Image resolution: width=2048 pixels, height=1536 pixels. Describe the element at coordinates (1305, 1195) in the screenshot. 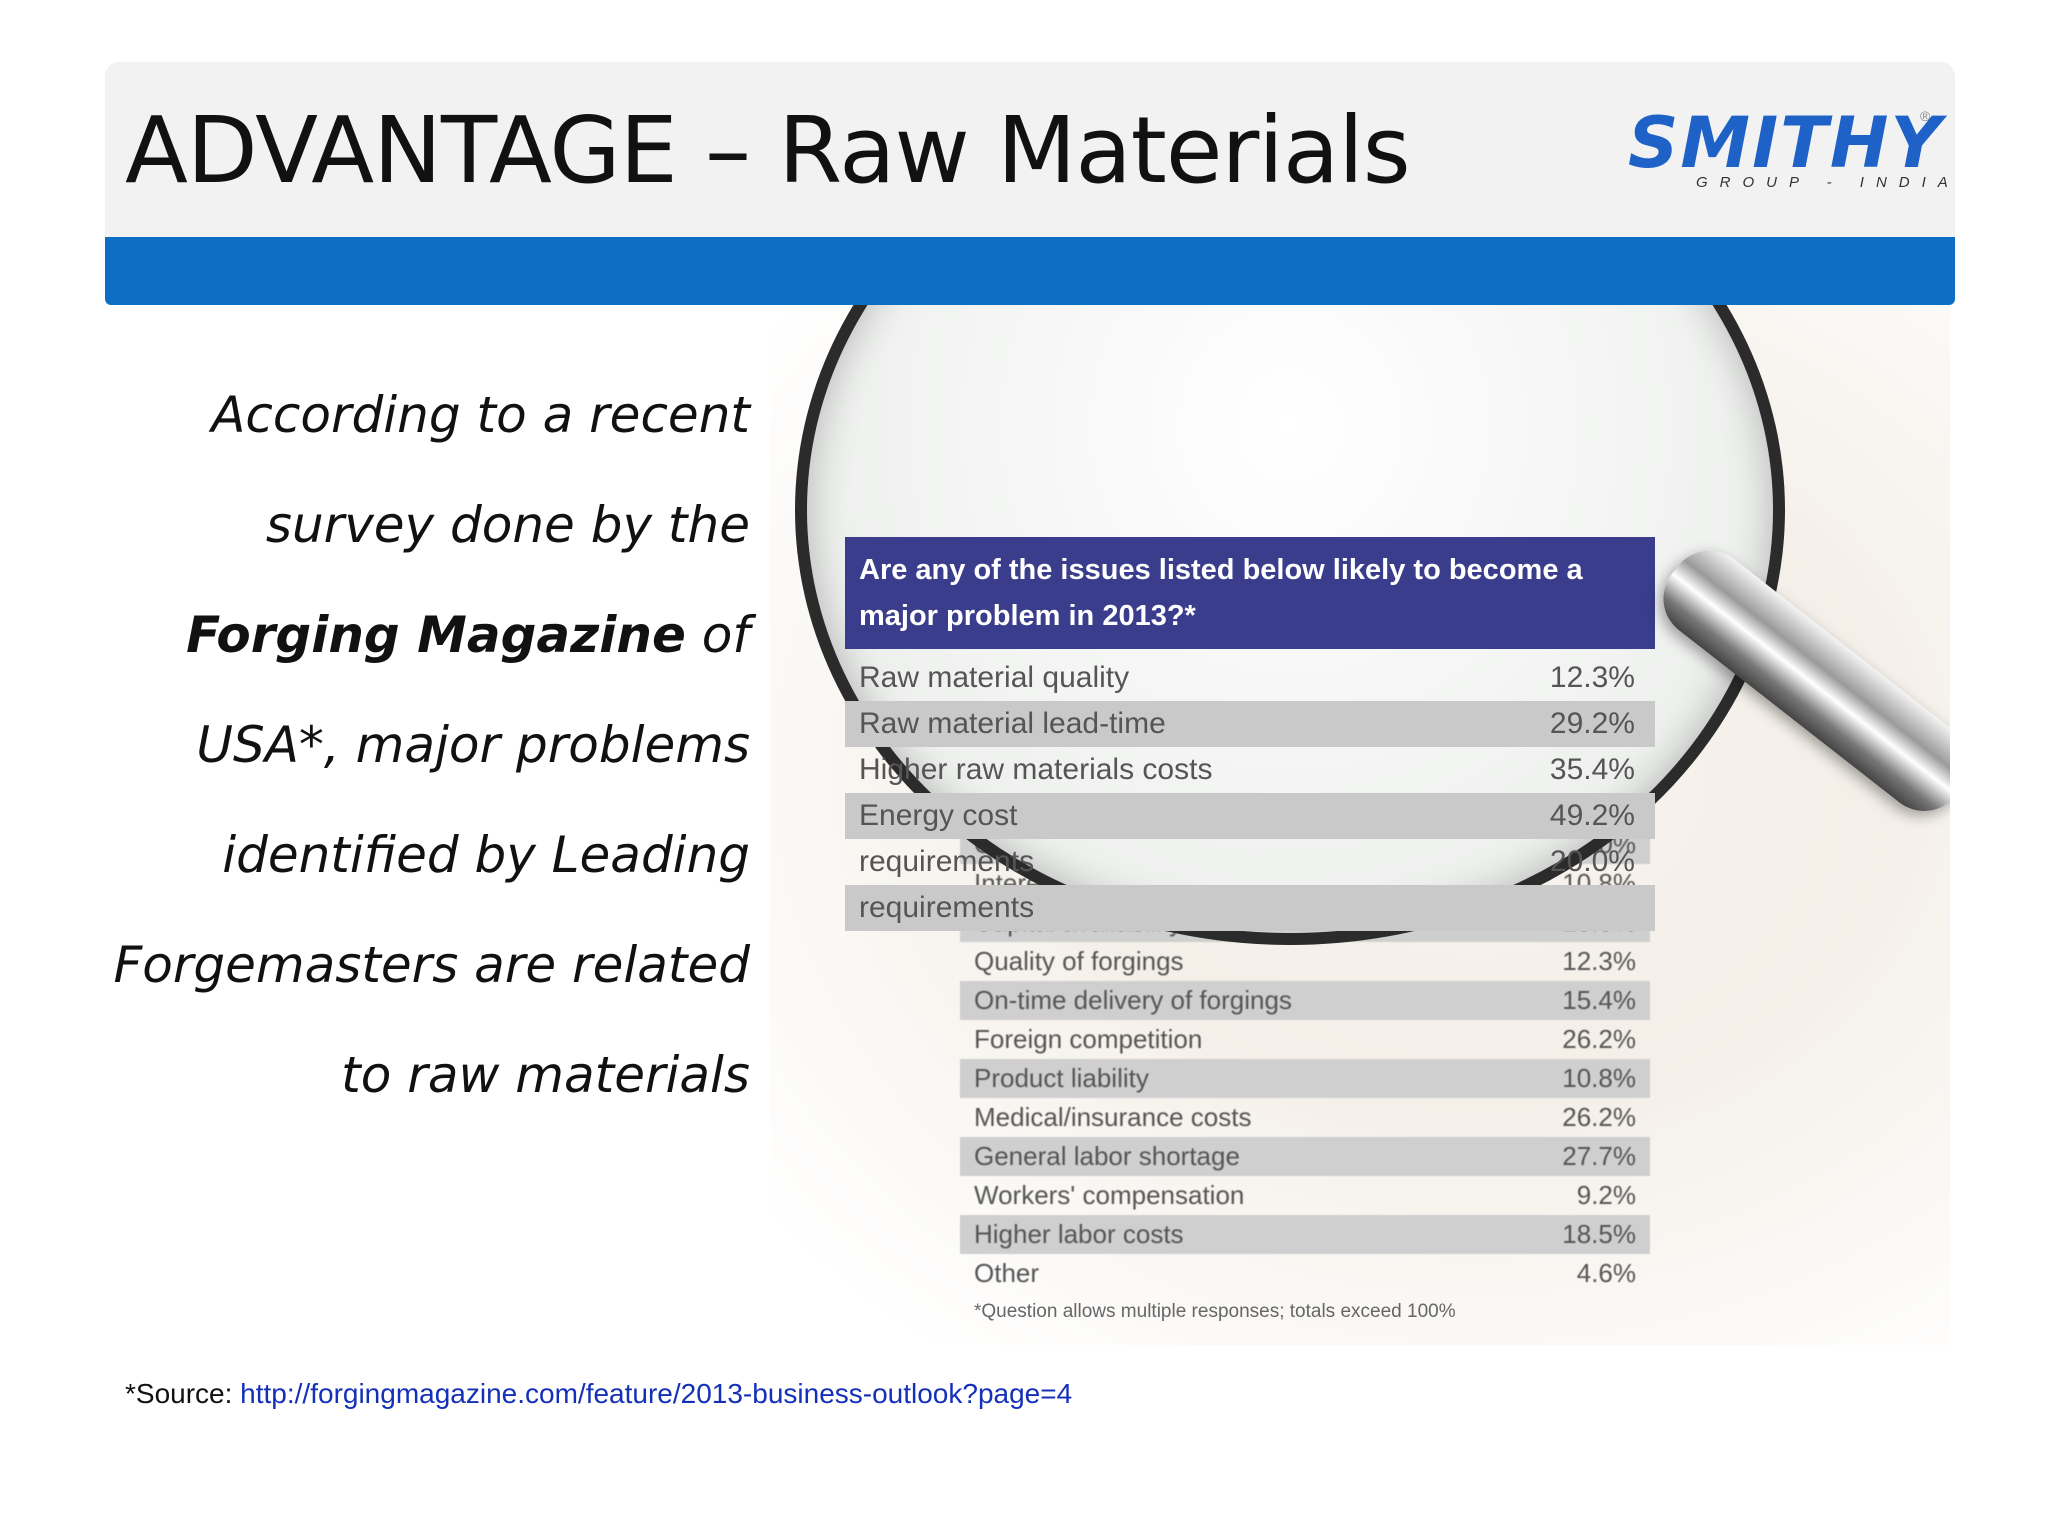

I see `table-row: Workers' compensation 9.2%` at that location.